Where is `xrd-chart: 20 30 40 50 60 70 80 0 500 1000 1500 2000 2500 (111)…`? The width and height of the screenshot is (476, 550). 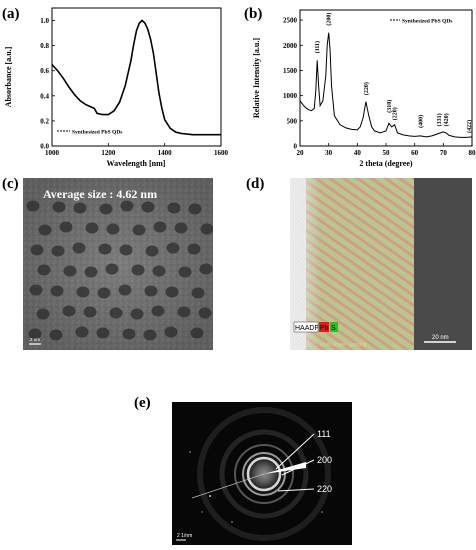 xrd-chart: 20 30 40 50 60 70 80 0 500 1000 1500 2000 2500 (111)… is located at coordinates (364, 88).